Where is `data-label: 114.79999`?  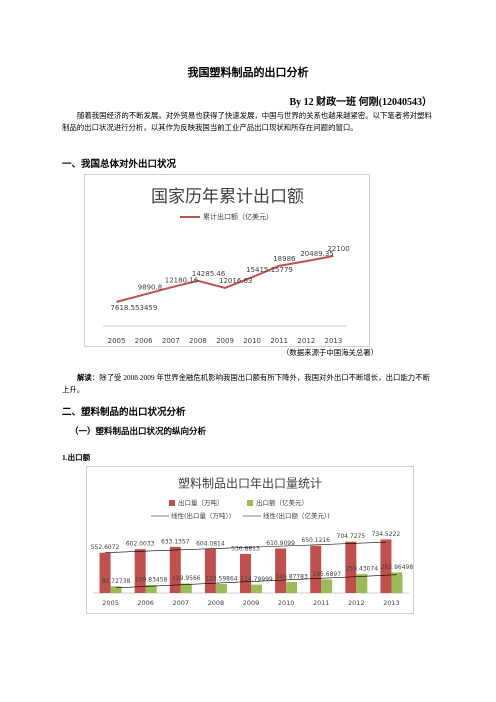
data-label: 114.79999 is located at coordinates (256, 579).